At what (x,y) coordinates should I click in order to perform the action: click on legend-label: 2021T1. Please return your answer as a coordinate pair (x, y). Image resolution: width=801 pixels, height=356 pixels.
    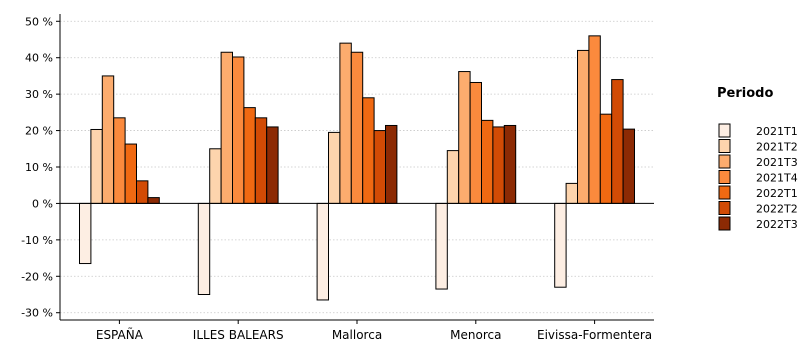
    Looking at the image, I should click on (777, 131).